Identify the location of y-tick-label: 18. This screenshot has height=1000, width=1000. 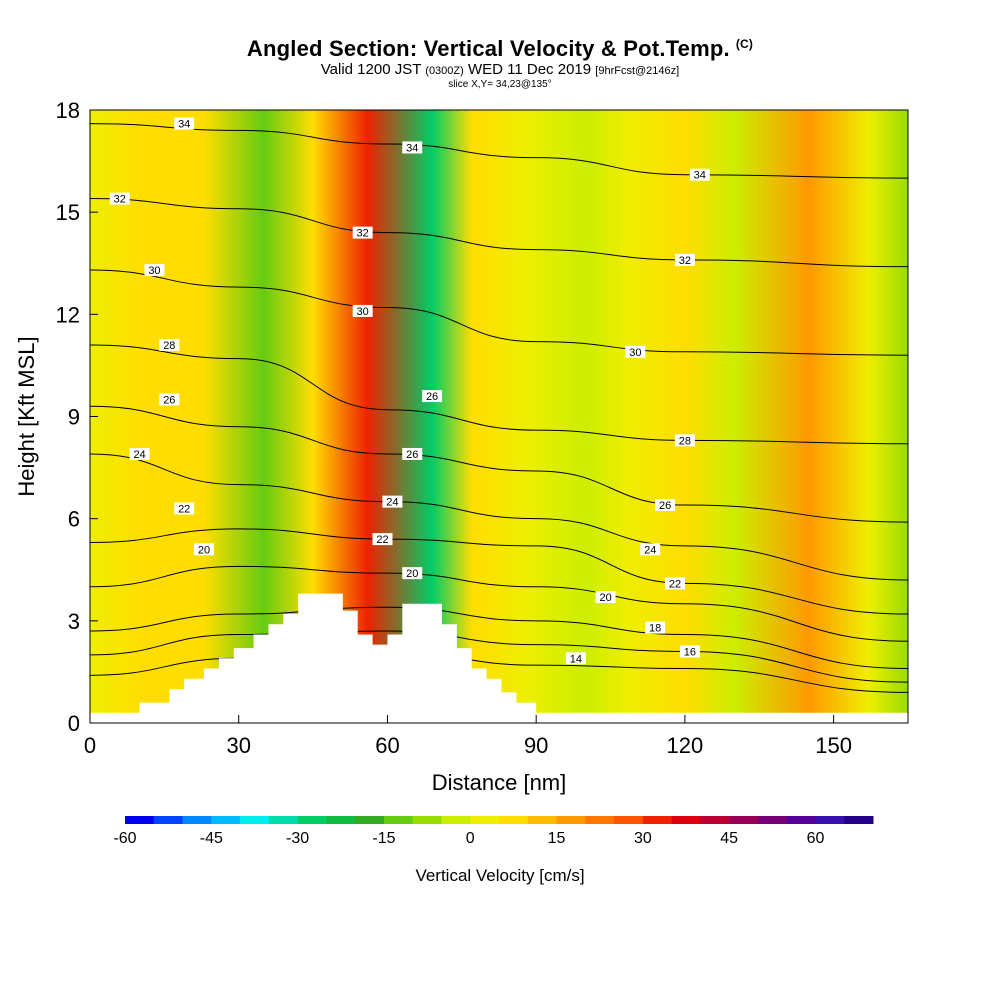
(68, 110).